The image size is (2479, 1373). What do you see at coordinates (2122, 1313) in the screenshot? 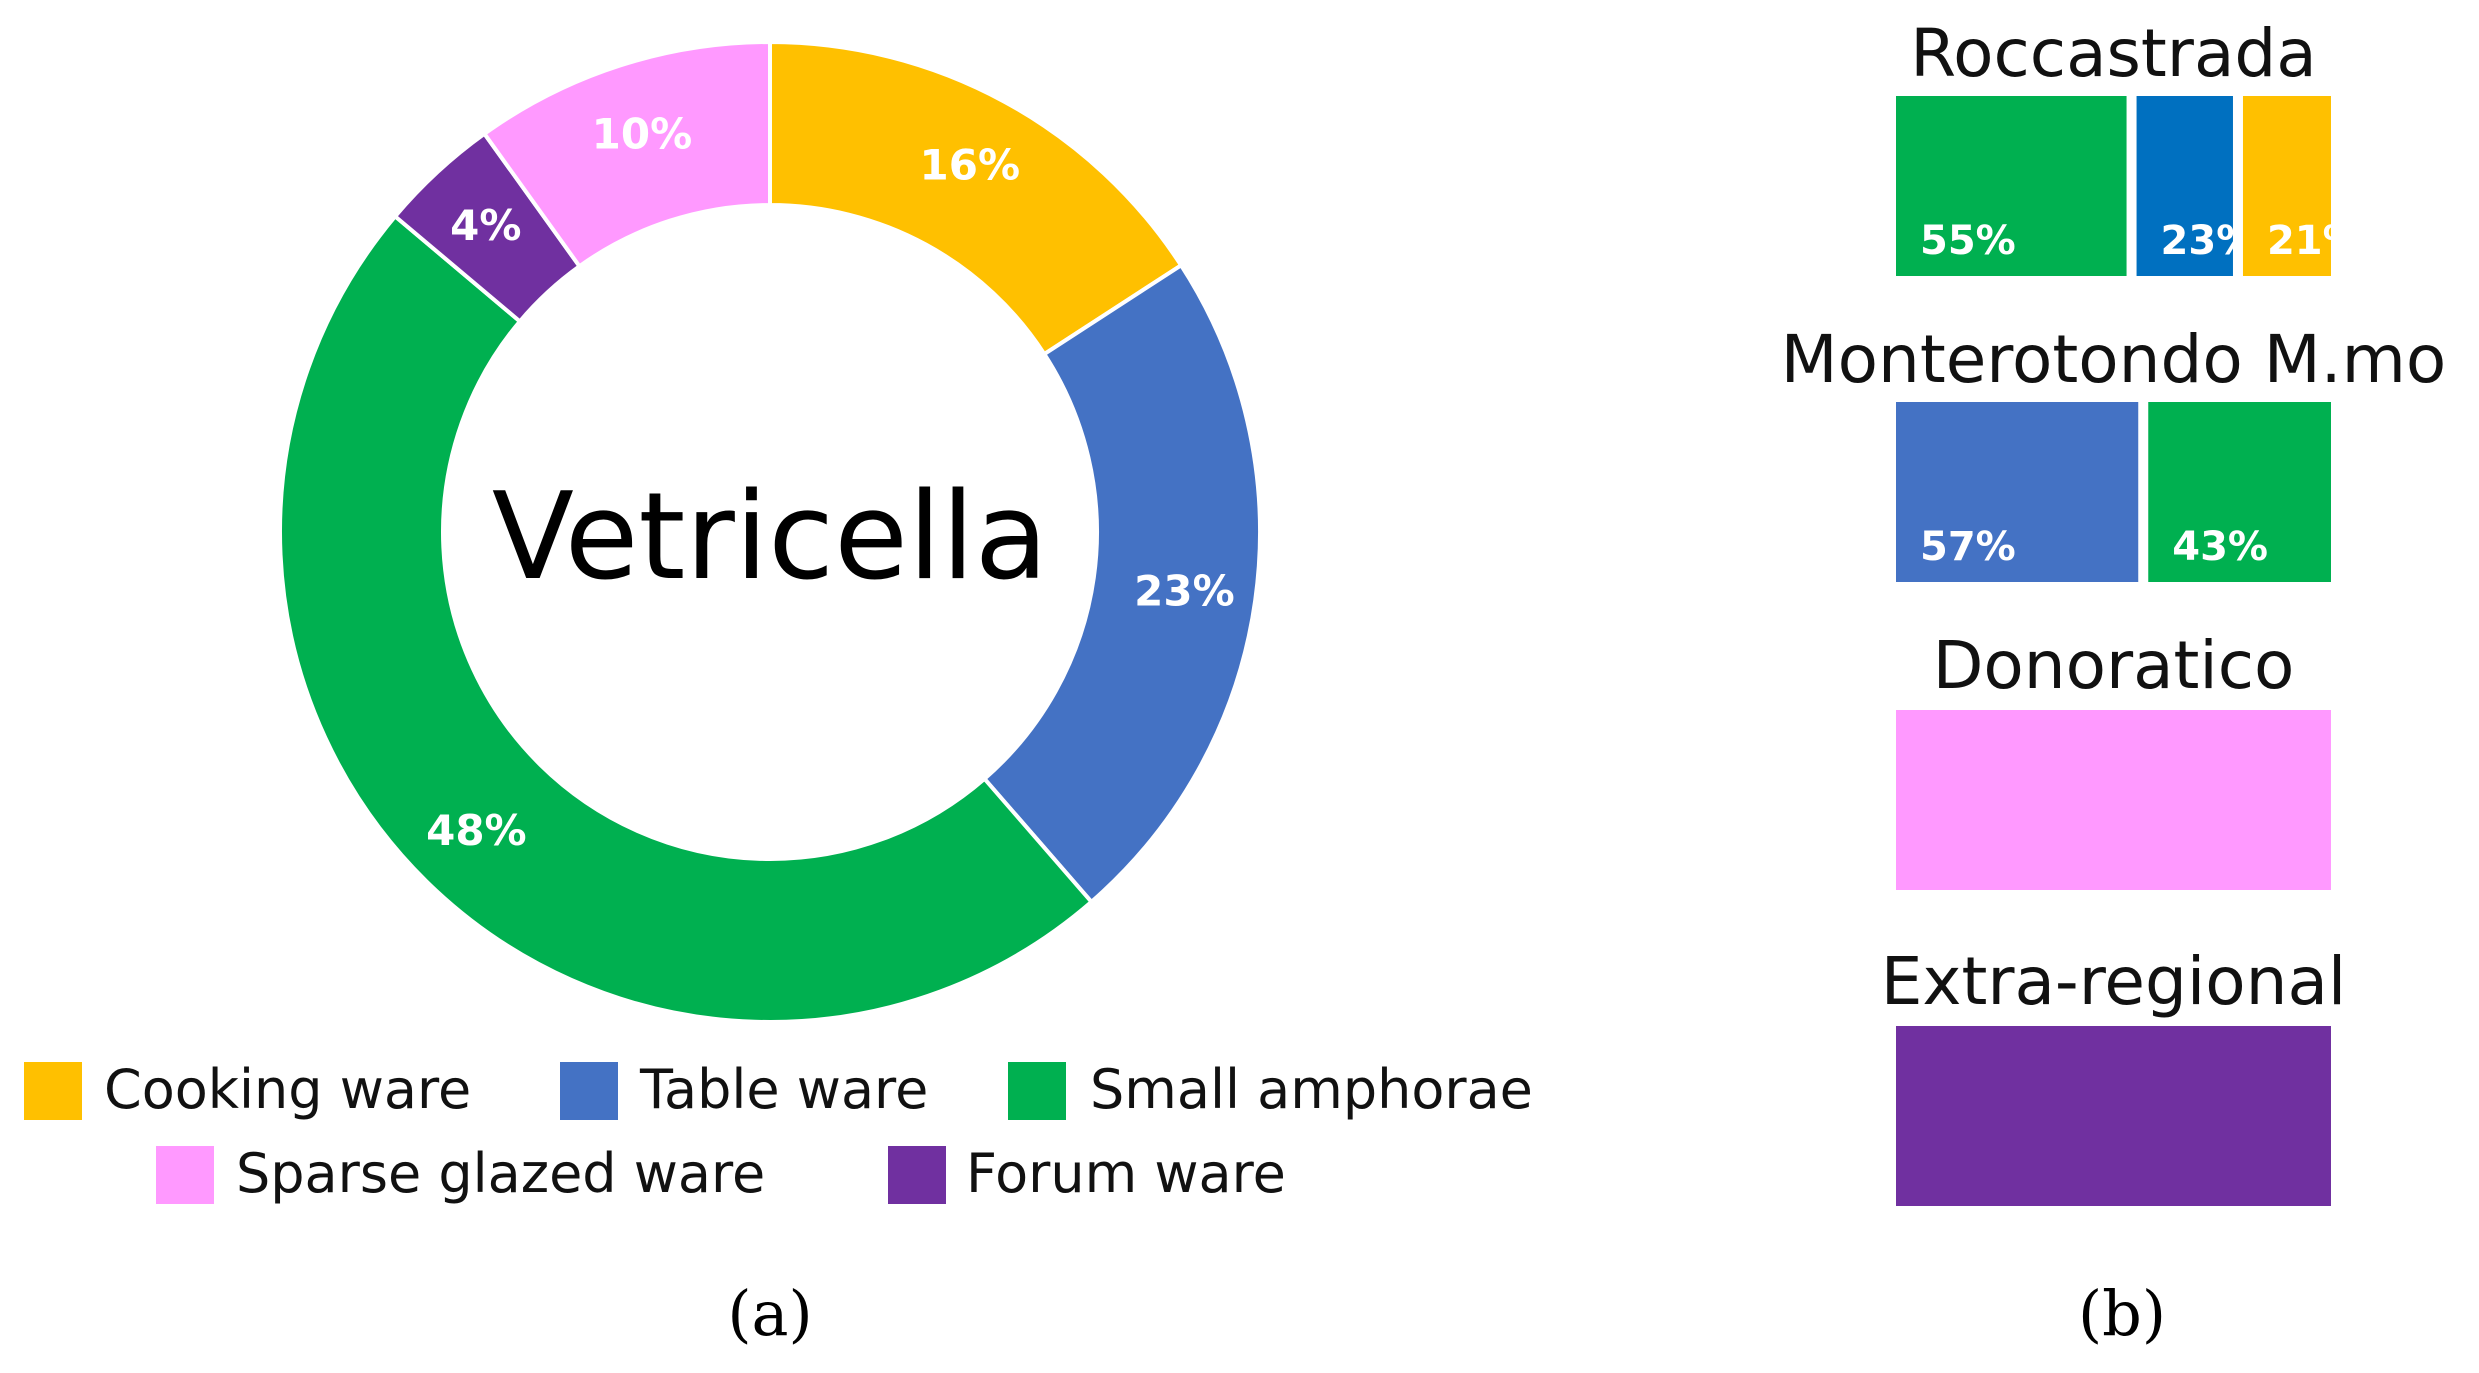
I see `panel-label-b: (b)` at bounding box center [2122, 1313].